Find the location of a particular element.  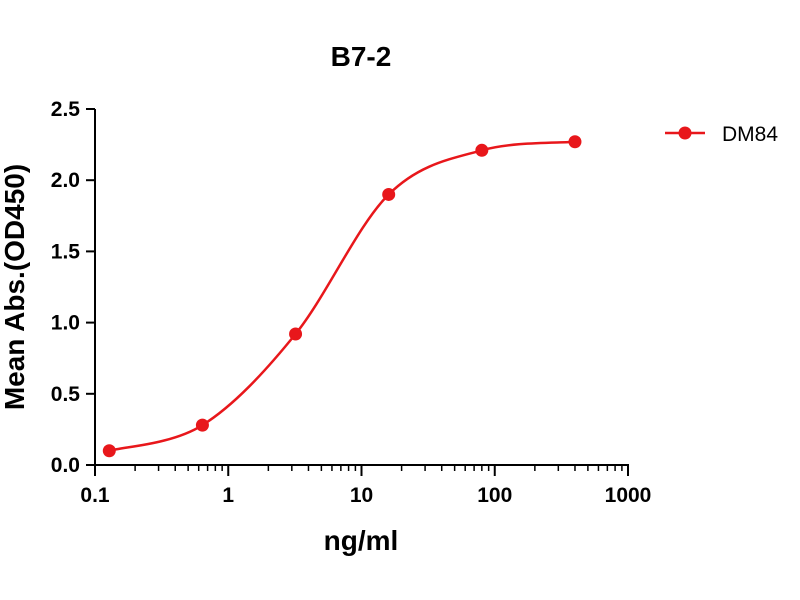

x-tick-label: 0.1 is located at coordinates (95, 495).